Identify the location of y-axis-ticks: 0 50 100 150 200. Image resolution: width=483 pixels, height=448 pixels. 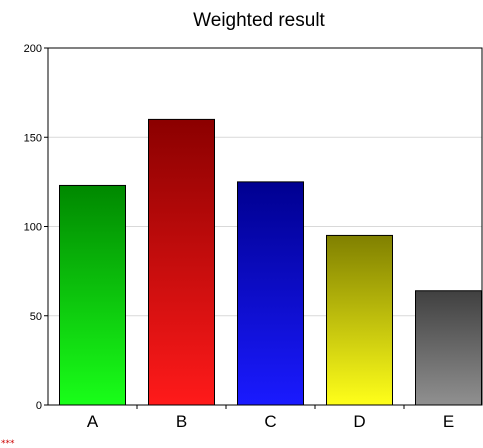
(36, 227).